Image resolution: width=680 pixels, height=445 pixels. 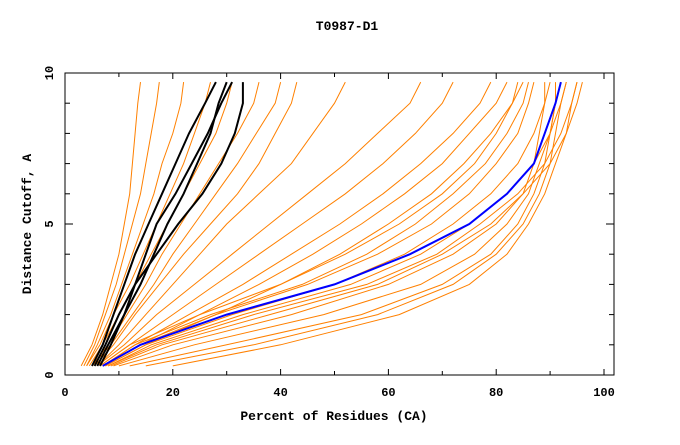 What do you see at coordinates (50, 374) in the screenshot?
I see `y-tick-label: 0` at bounding box center [50, 374].